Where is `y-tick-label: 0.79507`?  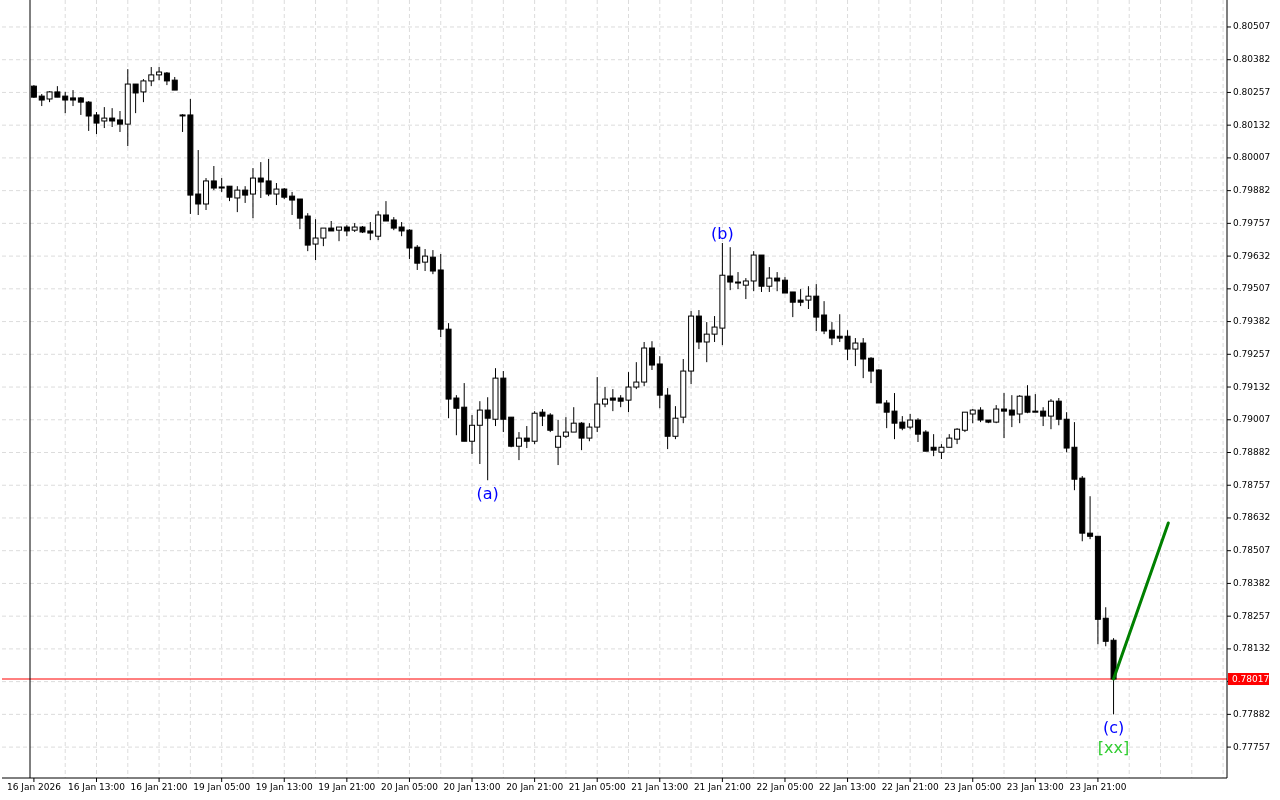
y-tick-label: 0.79507 is located at coordinates (1252, 288).